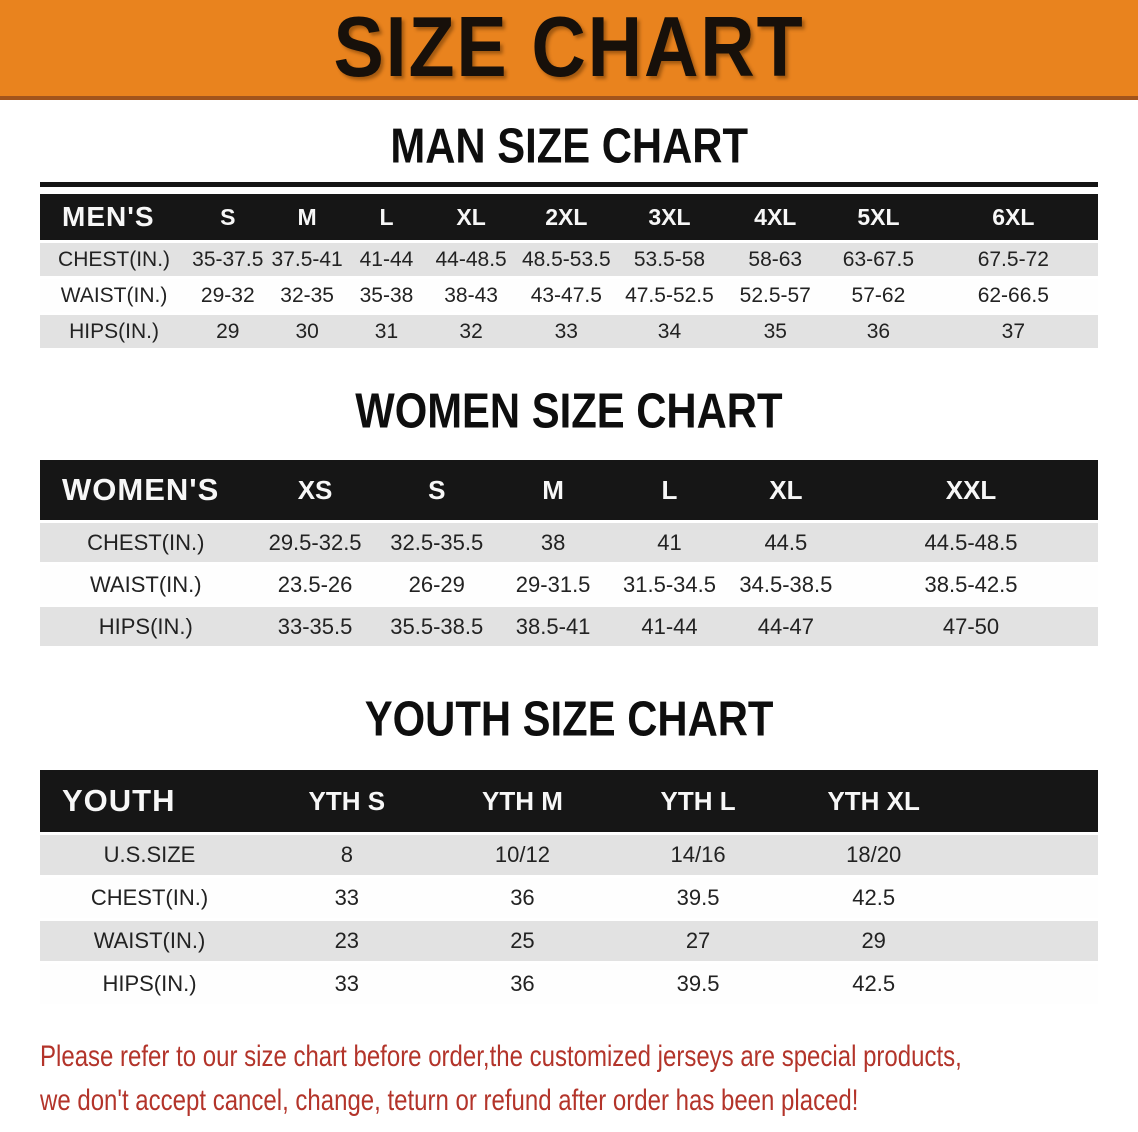  What do you see at coordinates (669, 295) in the screenshot?
I see `value-cell: 47.5-52.5` at bounding box center [669, 295].